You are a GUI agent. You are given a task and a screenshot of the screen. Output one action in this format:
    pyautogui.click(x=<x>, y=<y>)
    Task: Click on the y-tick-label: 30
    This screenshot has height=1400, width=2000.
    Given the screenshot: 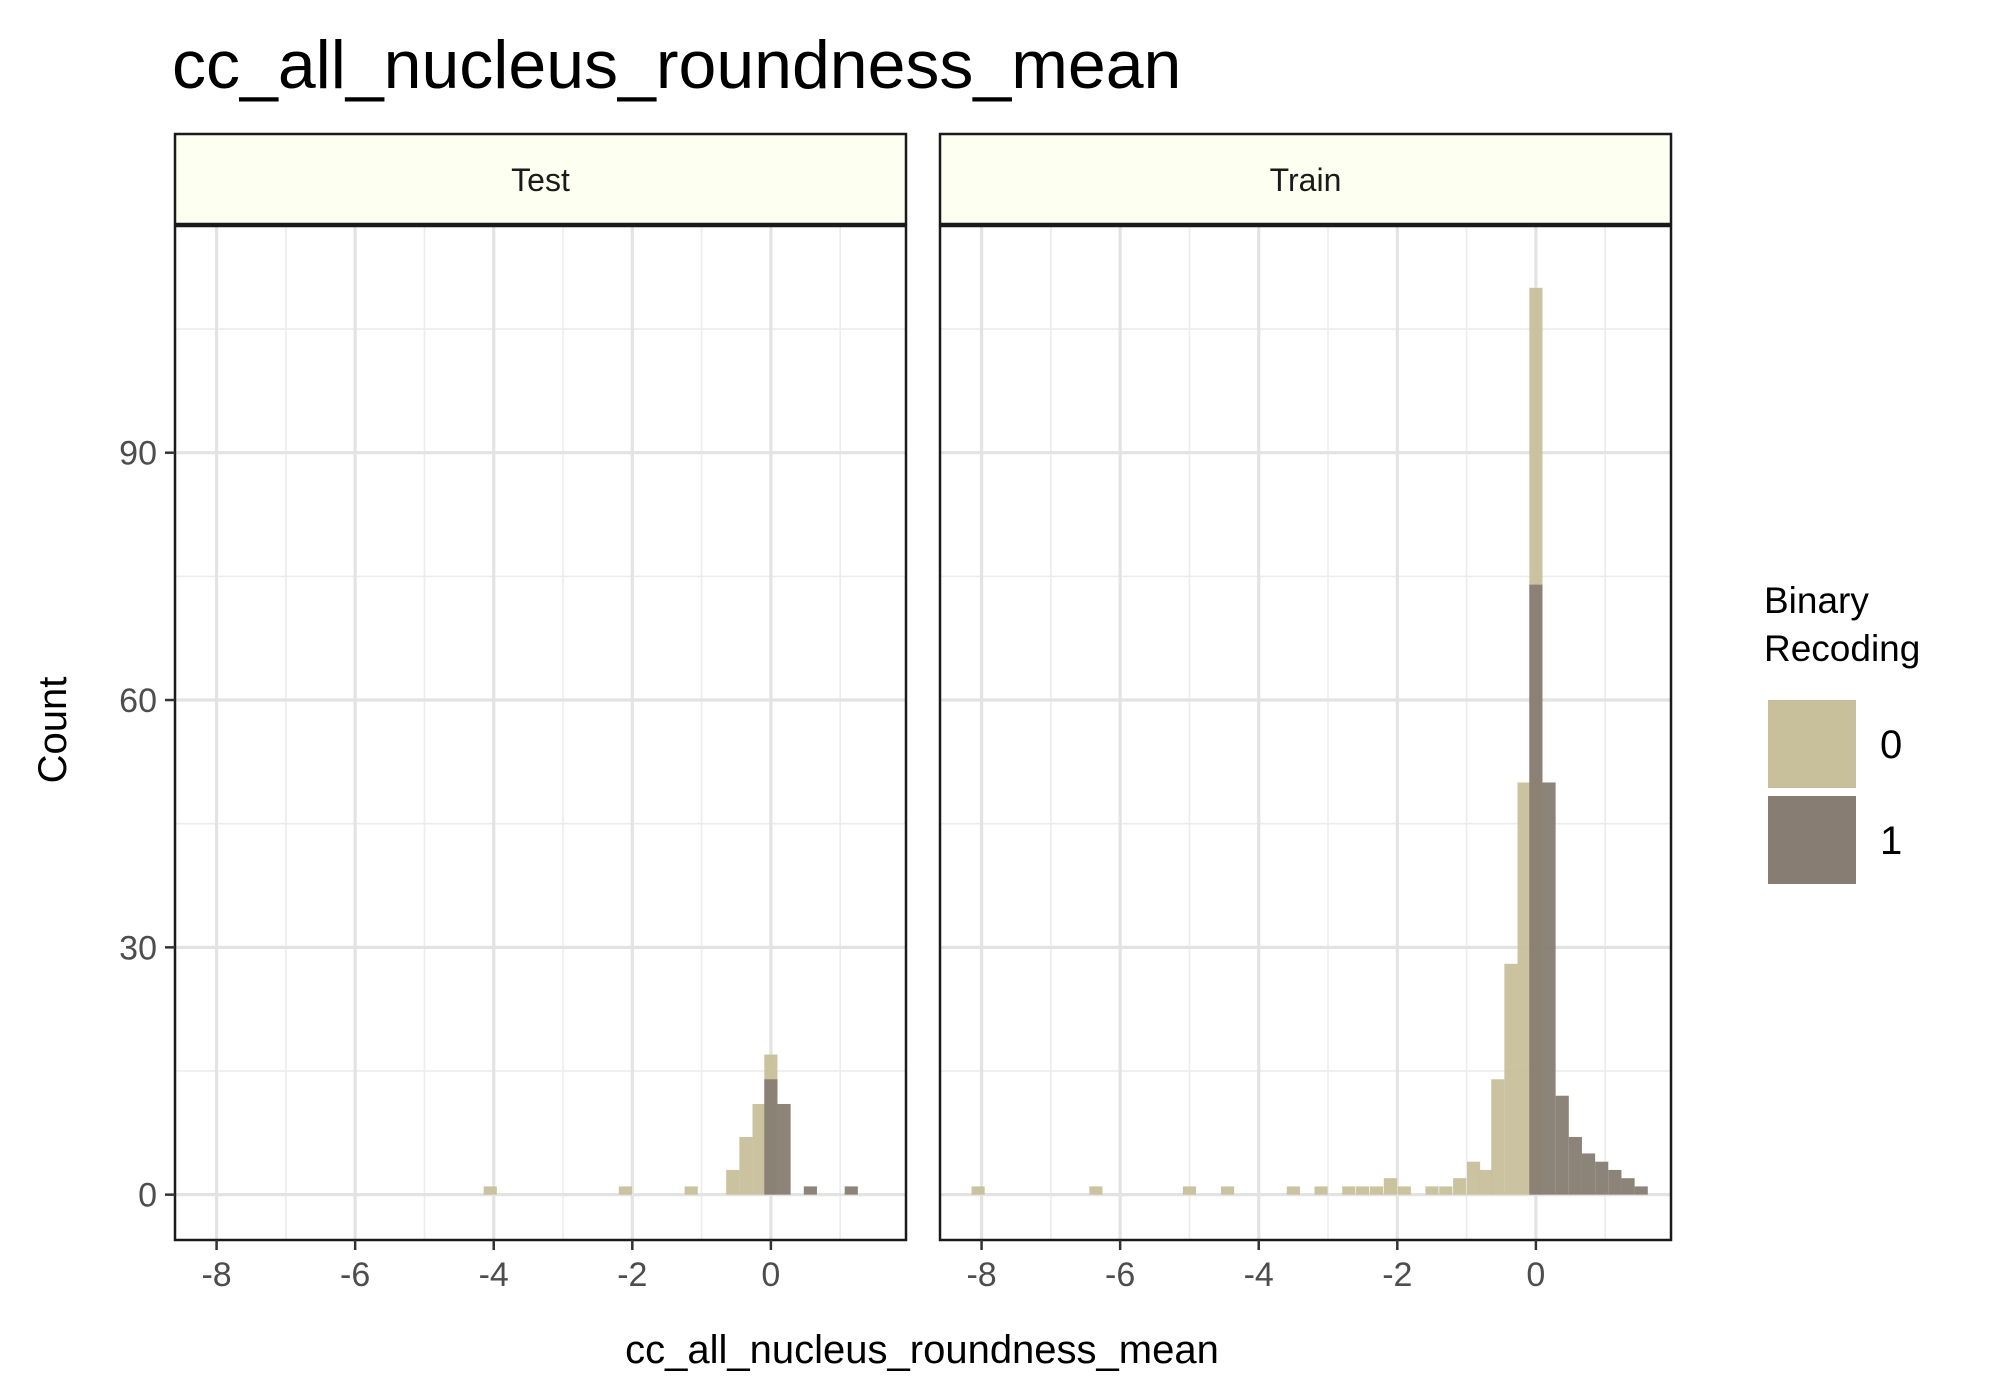 What is the action you would take?
    pyautogui.click(x=138, y=948)
    